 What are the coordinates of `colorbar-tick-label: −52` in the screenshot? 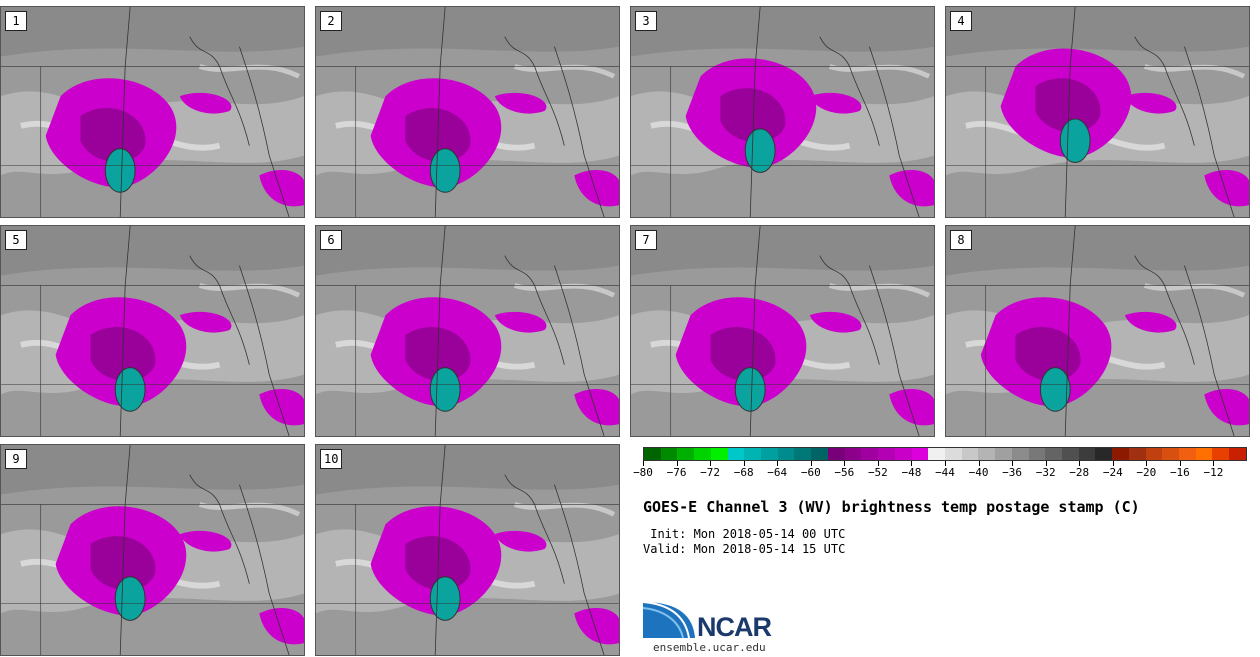 It's located at (877, 472).